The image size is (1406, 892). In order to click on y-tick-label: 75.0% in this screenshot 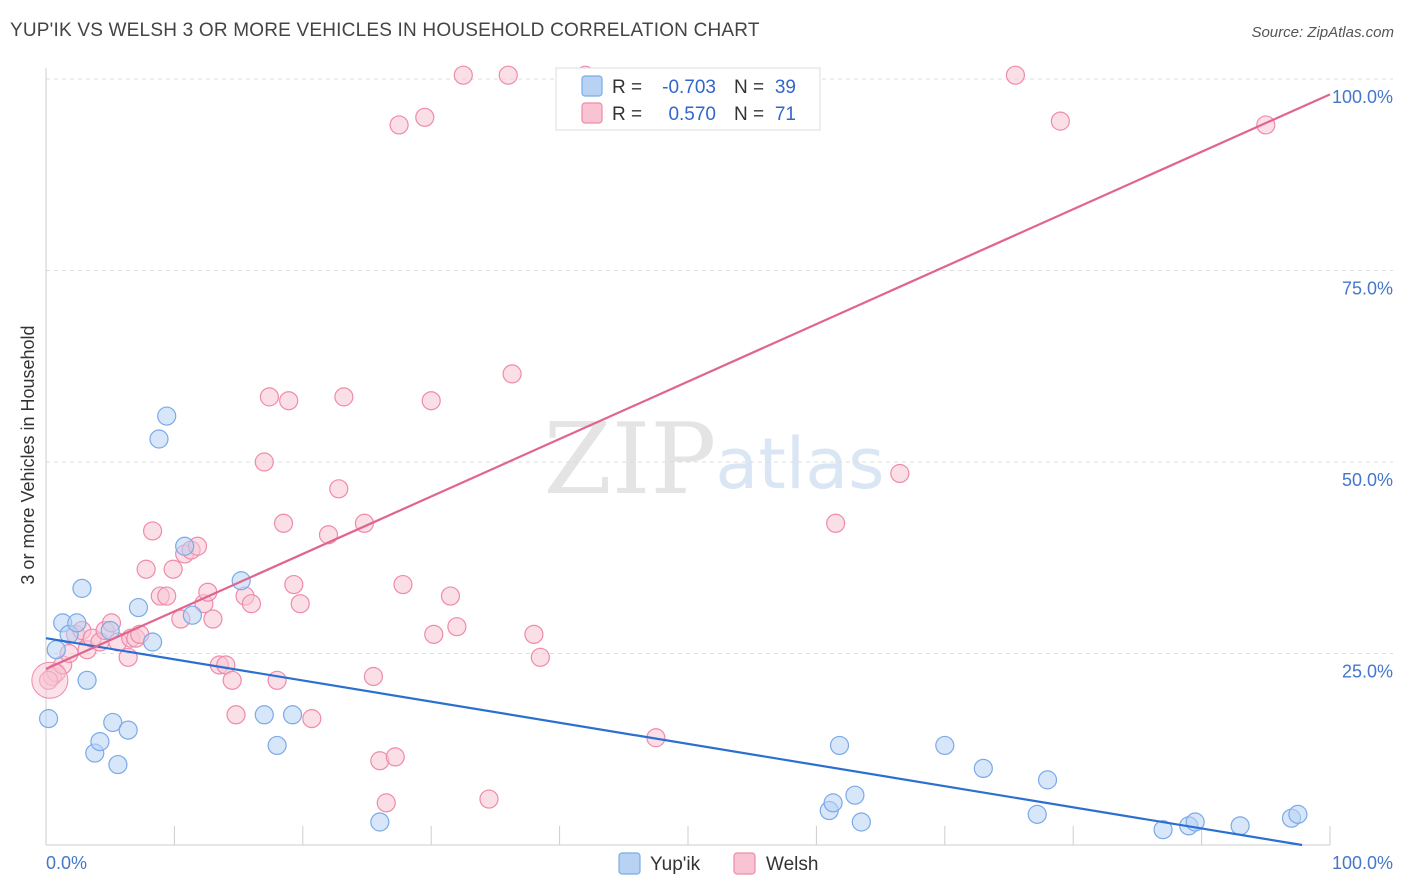, I will do `click(1367, 289)`.